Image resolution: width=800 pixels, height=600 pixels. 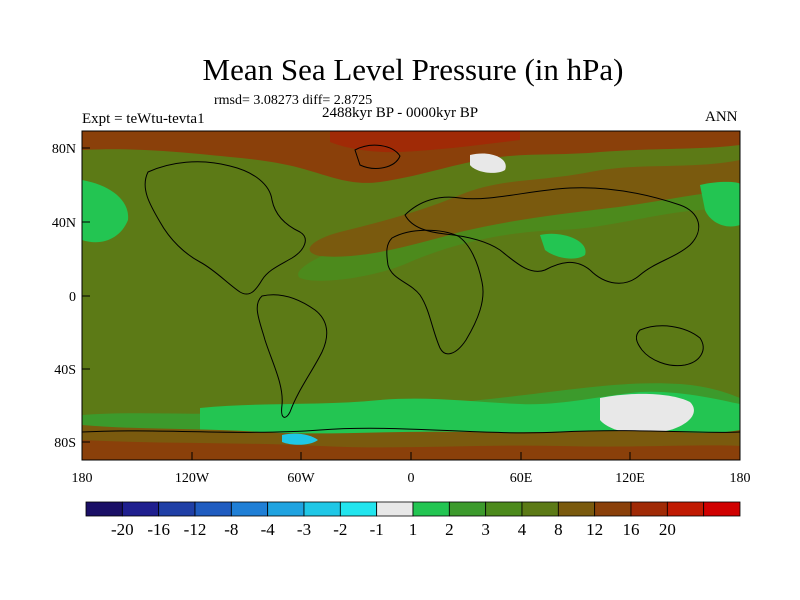 What do you see at coordinates (669, 346) in the screenshot?
I see `coast-australia` at bounding box center [669, 346].